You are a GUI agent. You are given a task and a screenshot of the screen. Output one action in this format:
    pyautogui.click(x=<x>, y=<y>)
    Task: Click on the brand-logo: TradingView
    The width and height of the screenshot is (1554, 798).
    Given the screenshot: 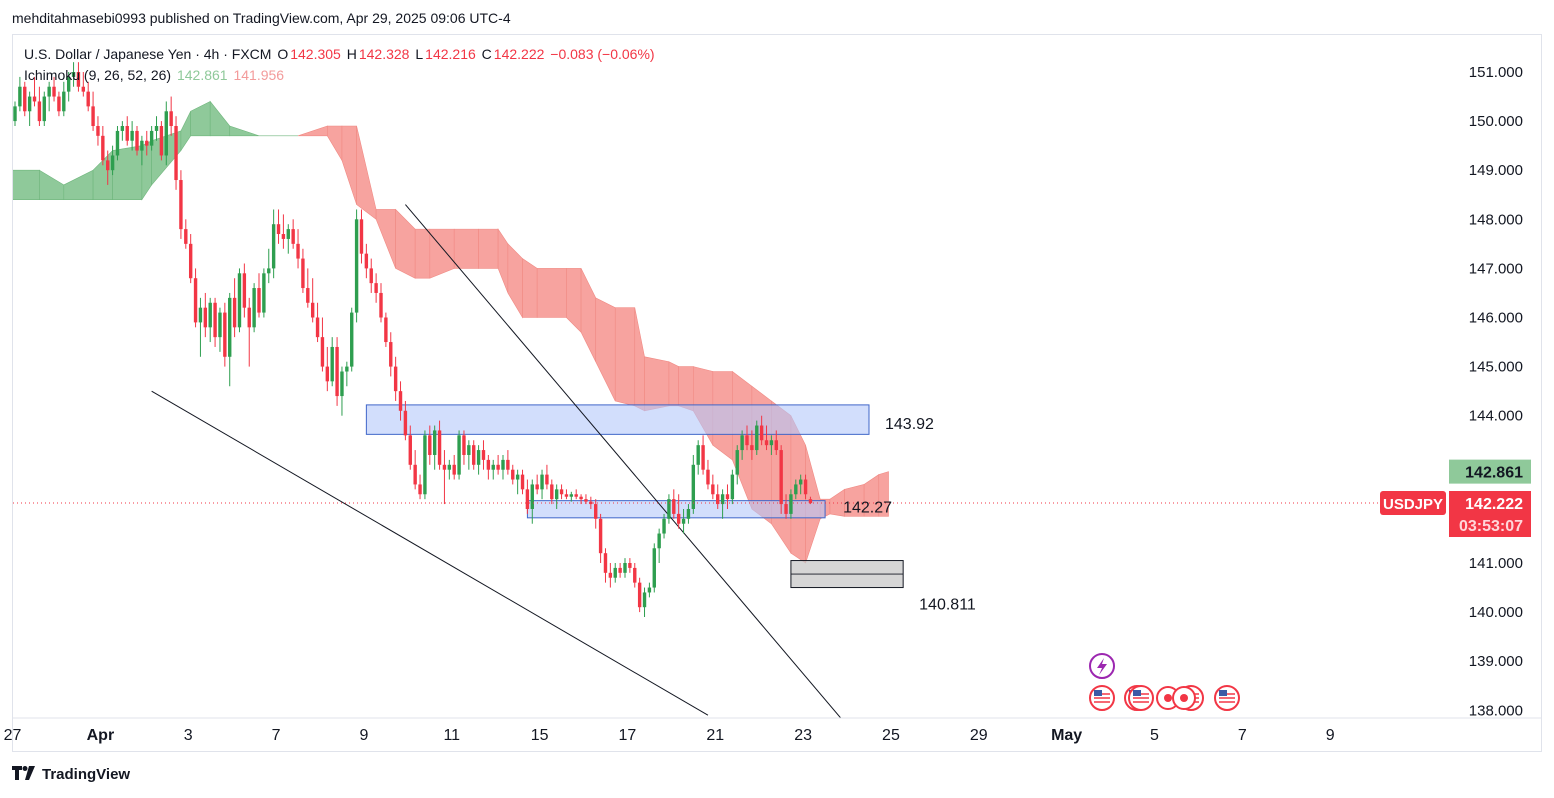 What is the action you would take?
    pyautogui.click(x=71, y=774)
    